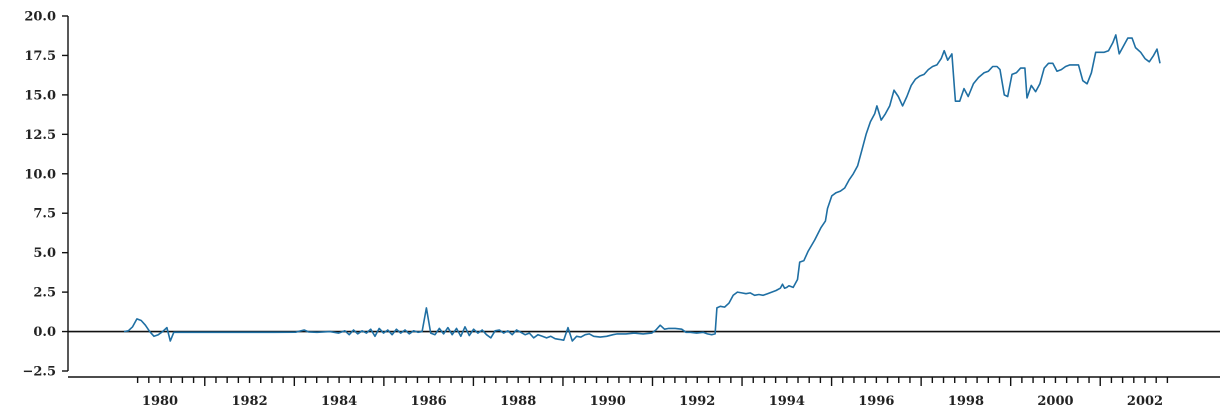 The height and width of the screenshot is (413, 1220). Describe the element at coordinates (40, 56) in the screenshot. I see `y-tick-label: 17.5` at that location.